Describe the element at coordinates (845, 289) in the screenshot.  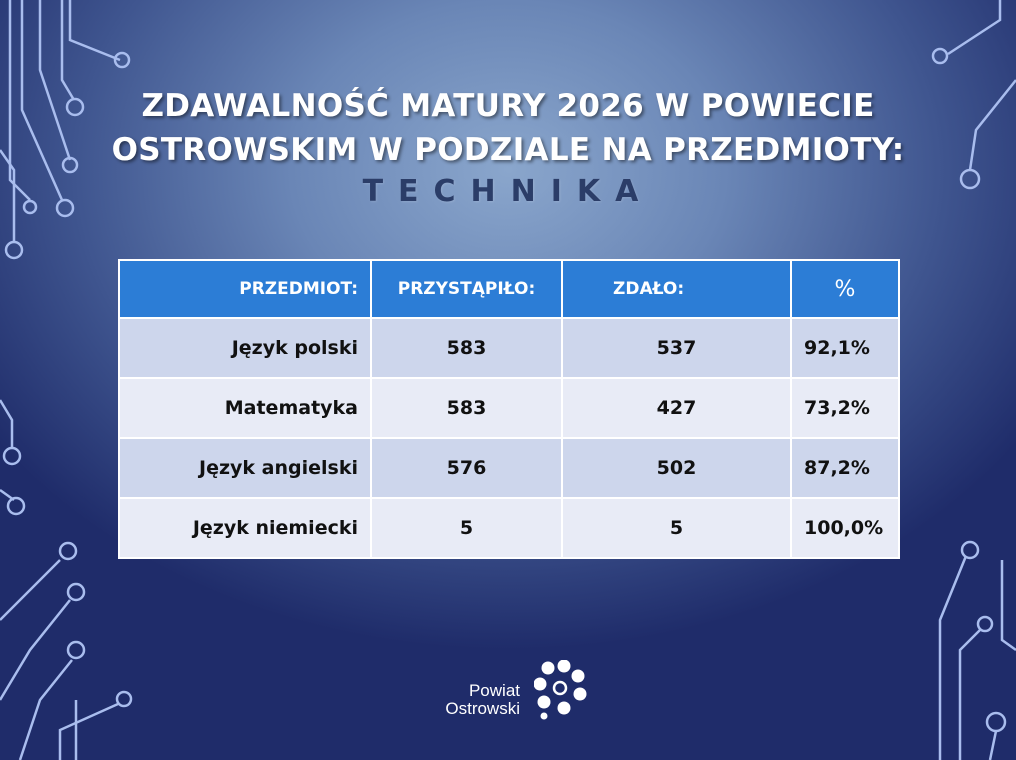
I see `header-percent: %` at that location.